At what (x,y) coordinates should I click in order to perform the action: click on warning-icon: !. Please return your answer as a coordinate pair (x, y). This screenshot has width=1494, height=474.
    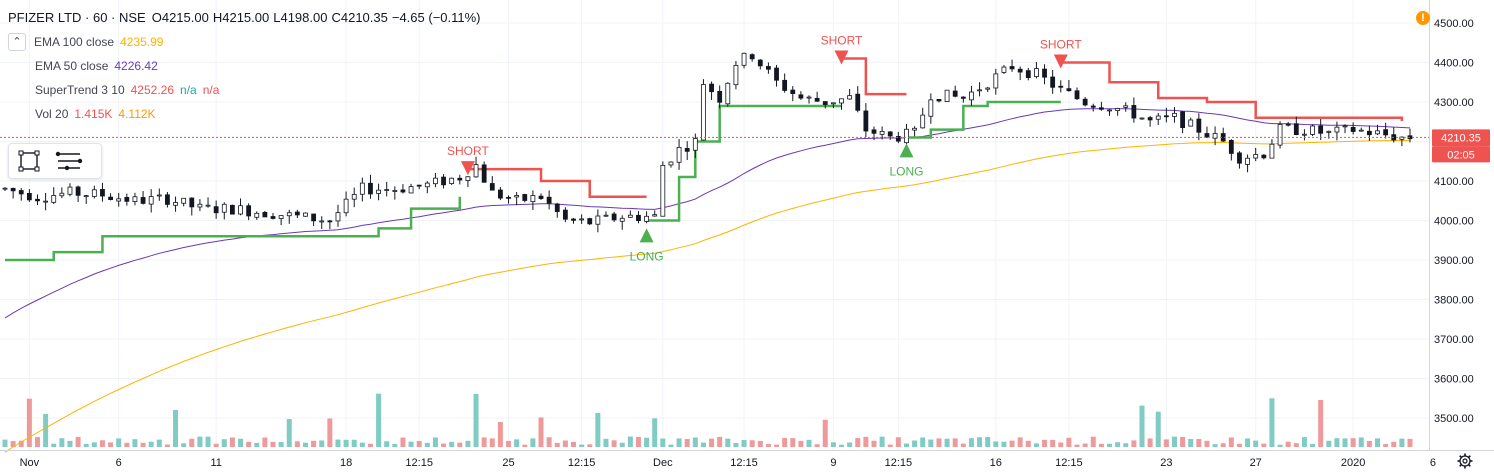
    Looking at the image, I should click on (1423, 18).